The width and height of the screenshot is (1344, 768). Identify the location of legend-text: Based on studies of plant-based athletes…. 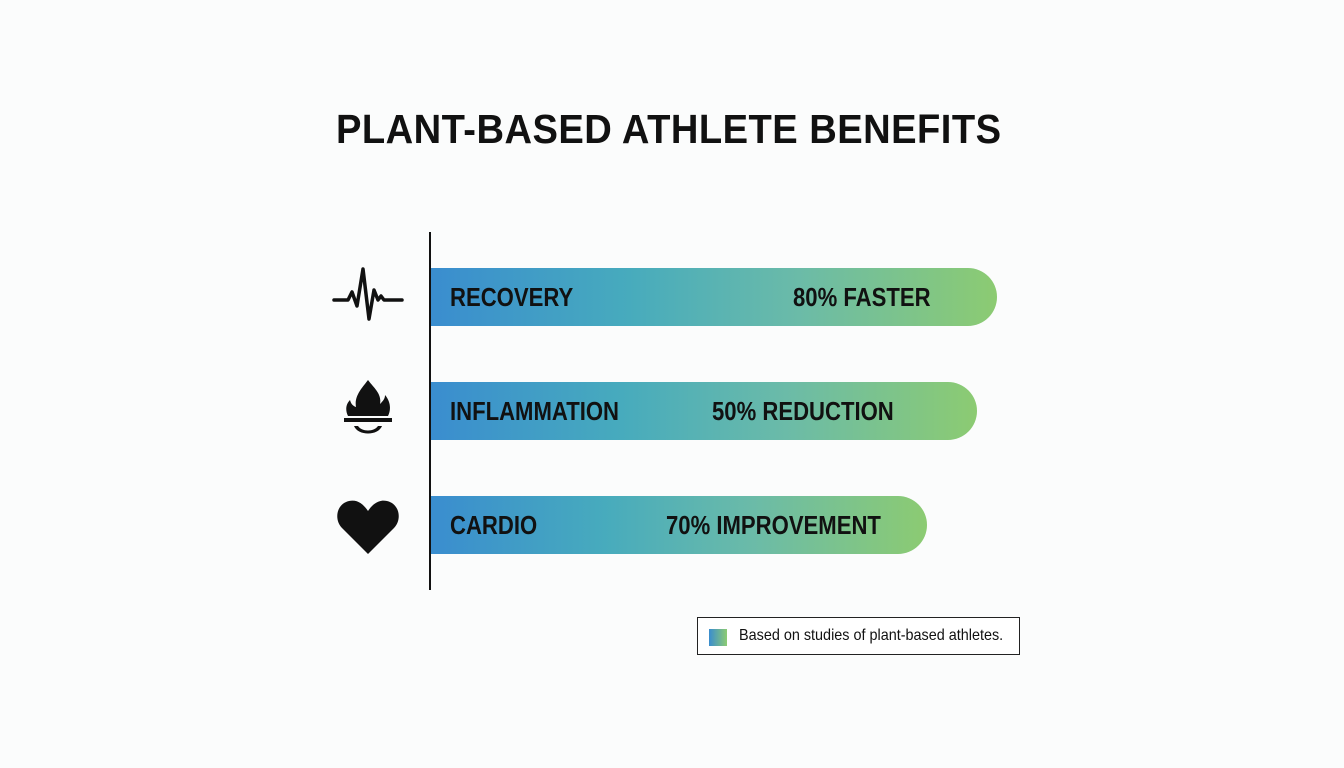
(871, 635).